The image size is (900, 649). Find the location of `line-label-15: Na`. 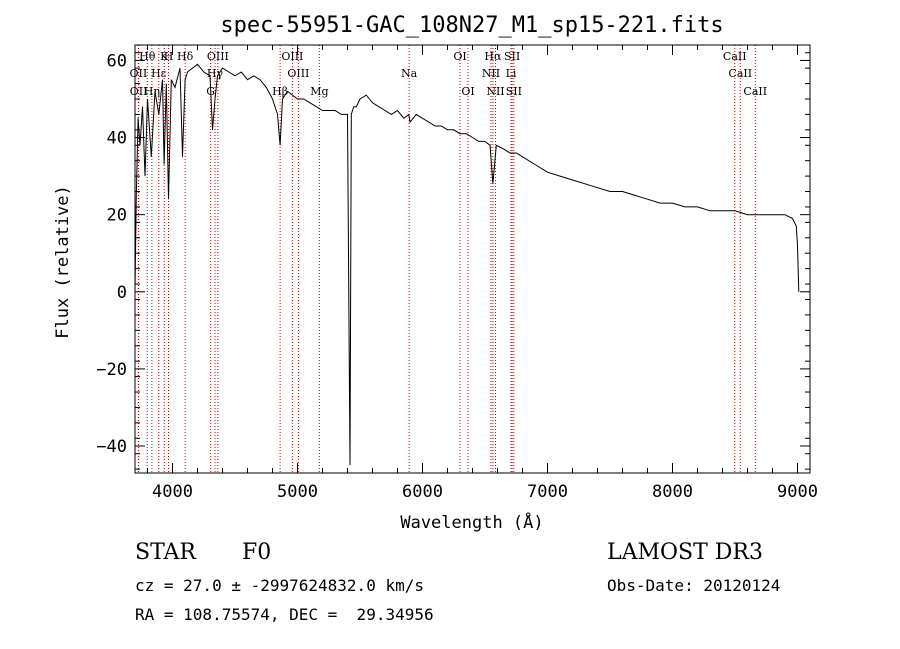

line-label-15: Na is located at coordinates (409, 73).